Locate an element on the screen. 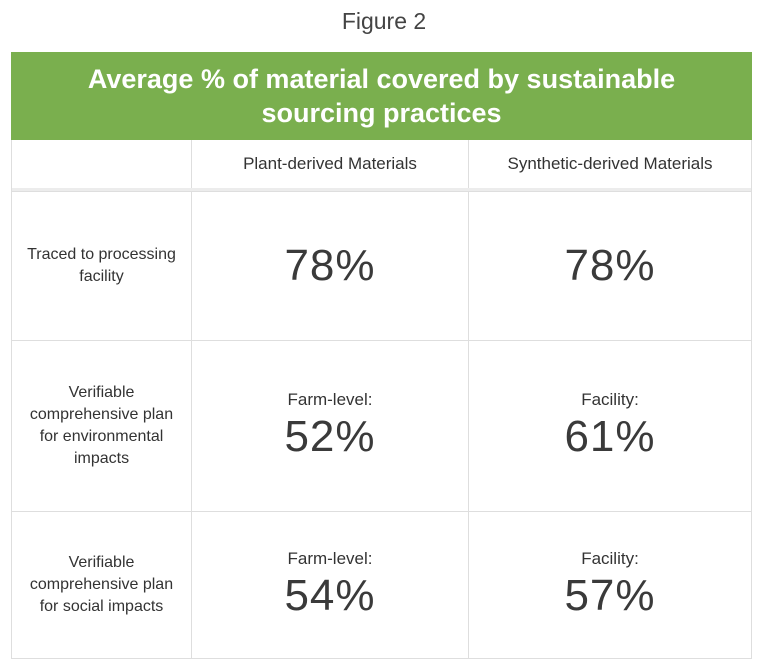 The height and width of the screenshot is (670, 768). column-header-empty is located at coordinates (102, 164).